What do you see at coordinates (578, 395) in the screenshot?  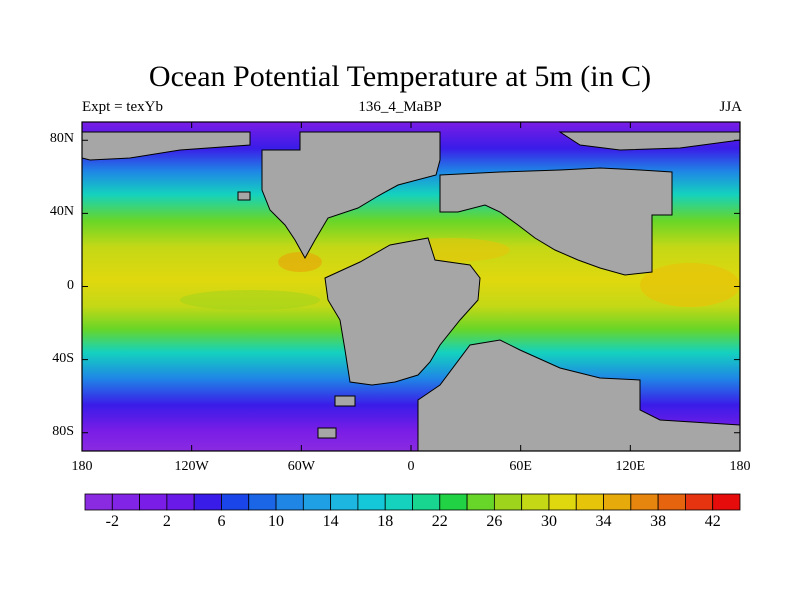 I see `land-antarctica` at bounding box center [578, 395].